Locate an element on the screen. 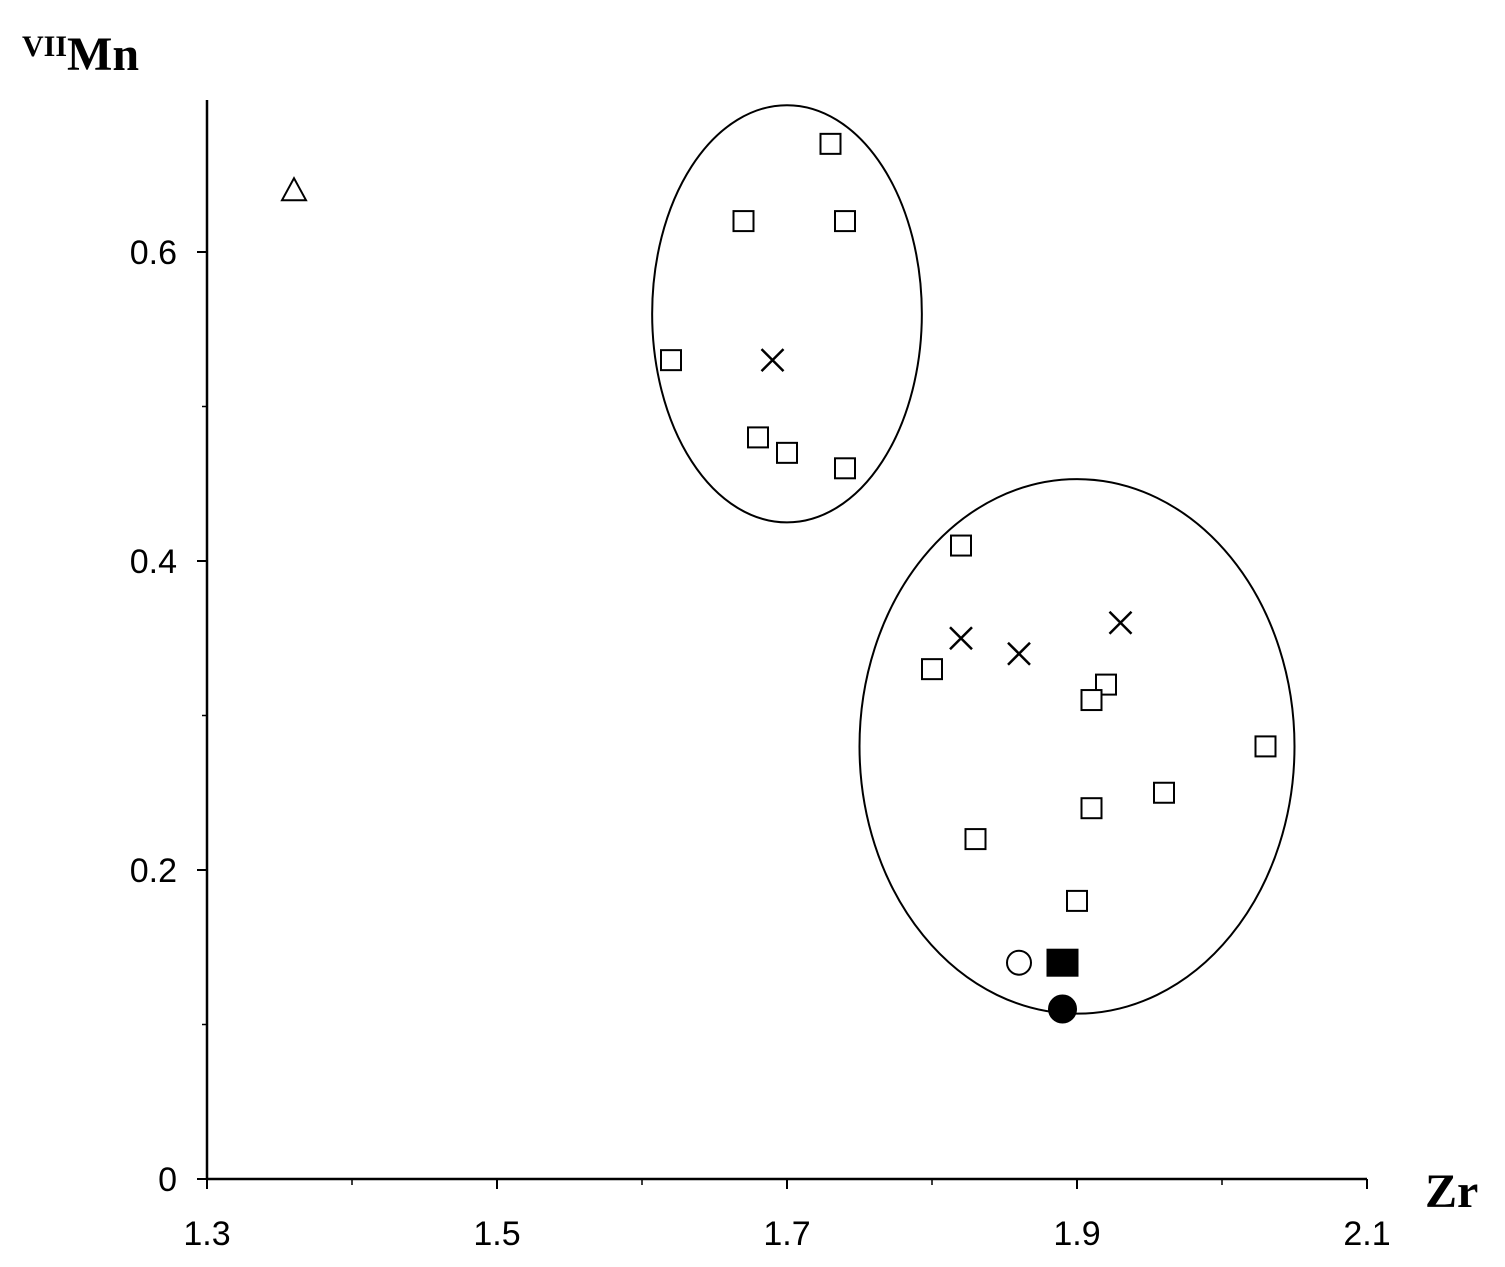 The image size is (1505, 1267). filled-square-marker is located at coordinates (1062, 962).